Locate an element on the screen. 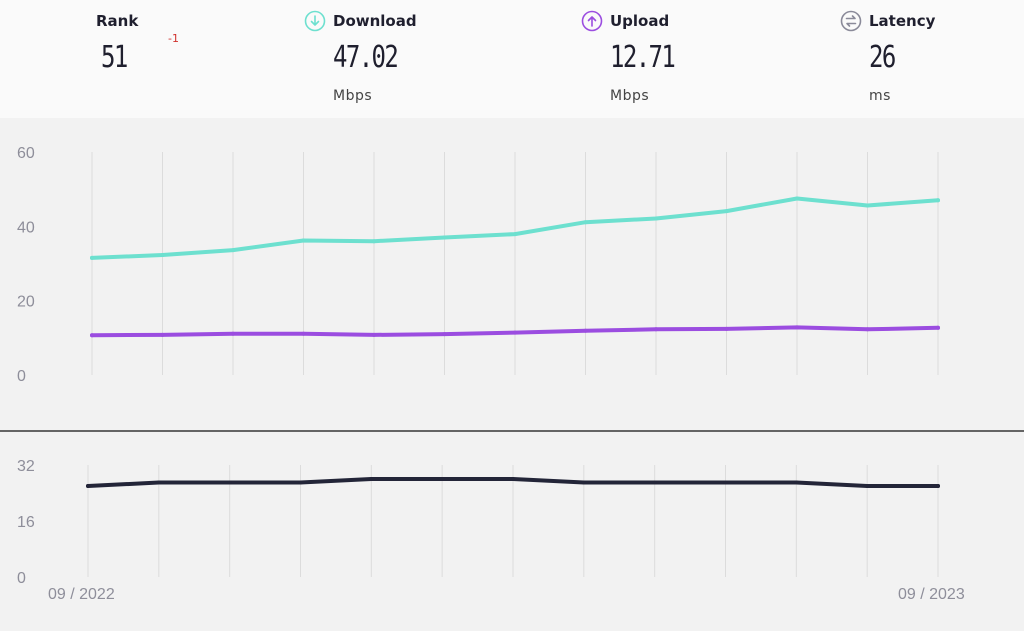 The height and width of the screenshot is (631, 1024). y-tick-label: 60 is located at coordinates (26, 153).